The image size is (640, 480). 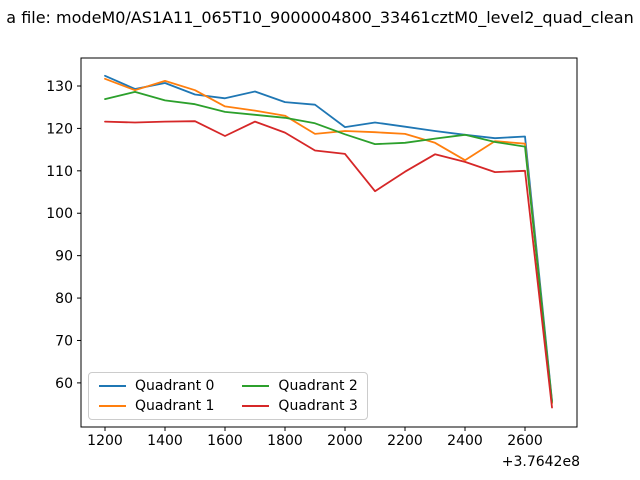 I want to click on legend-label-quadrant-1: Quadrant 1, so click(x=175, y=406).